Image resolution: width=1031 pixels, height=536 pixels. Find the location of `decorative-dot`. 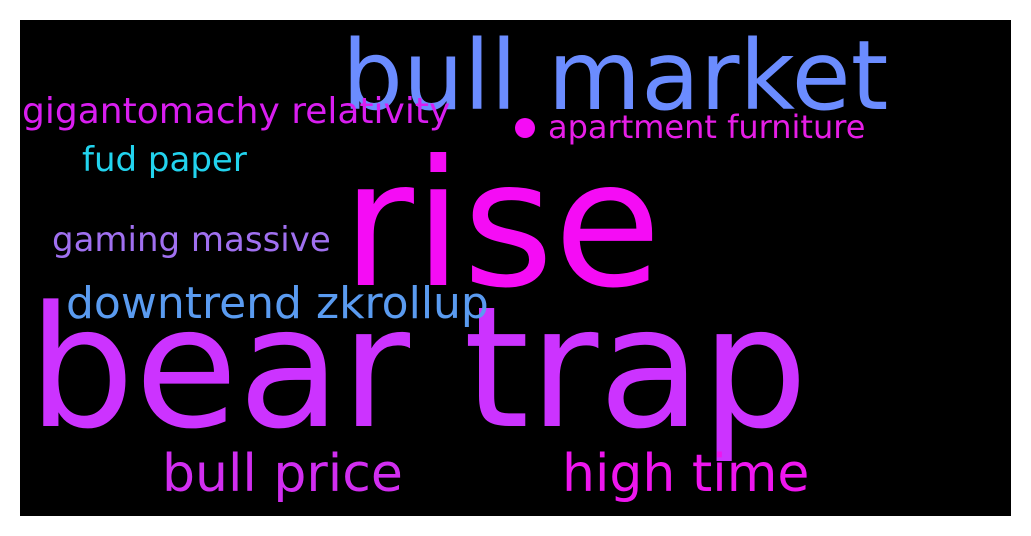

decorative-dot is located at coordinates (525, 128).